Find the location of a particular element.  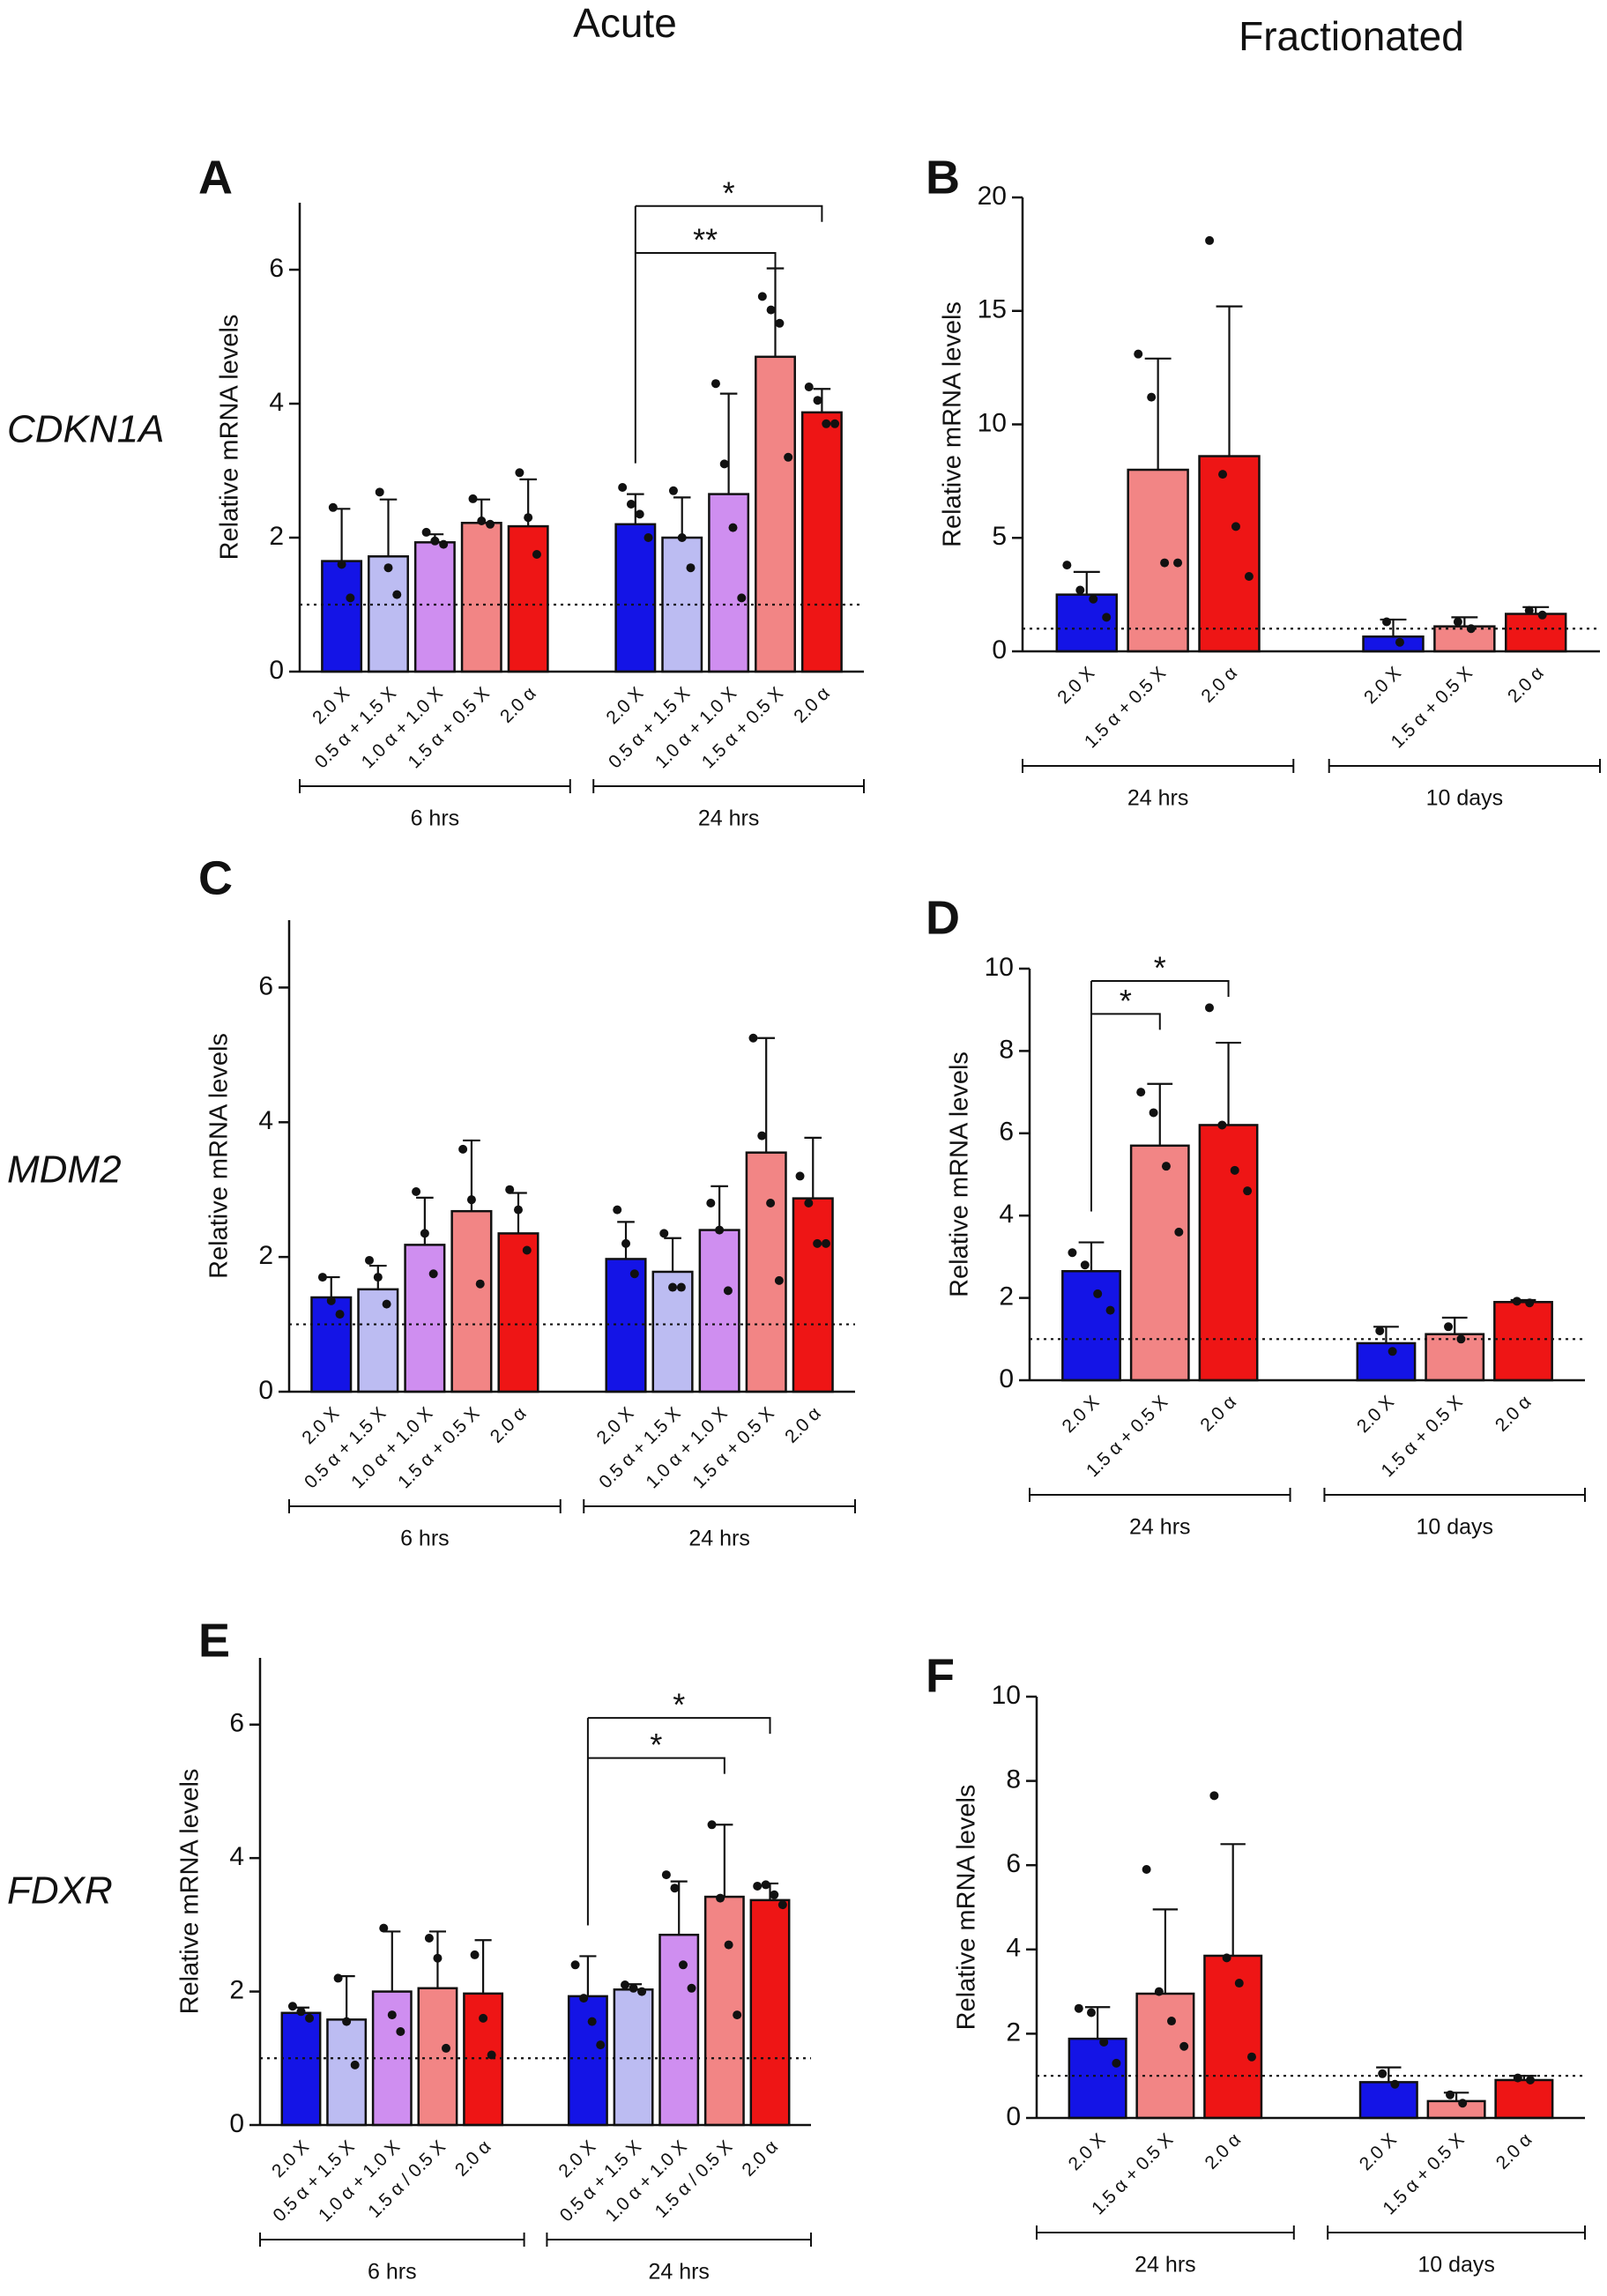

y-tick-label: 4 is located at coordinates (236, 1856).